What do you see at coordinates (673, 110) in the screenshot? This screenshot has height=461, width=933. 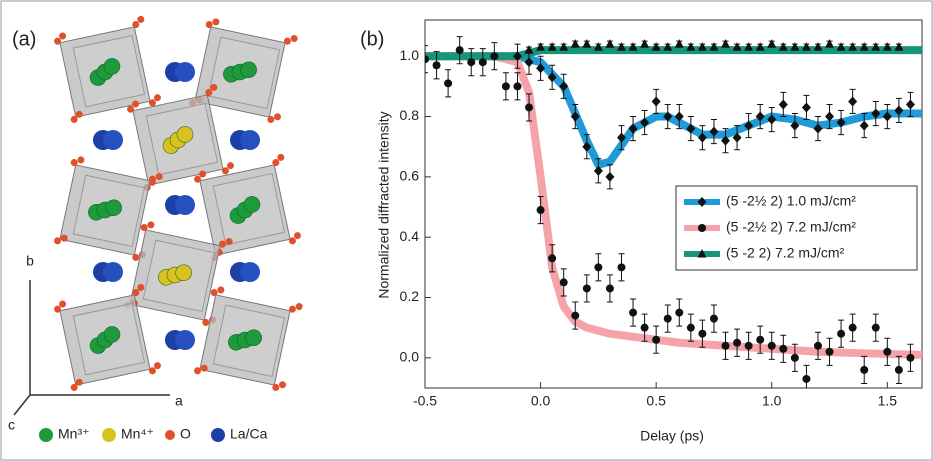 I see `fit-curve` at bounding box center [673, 110].